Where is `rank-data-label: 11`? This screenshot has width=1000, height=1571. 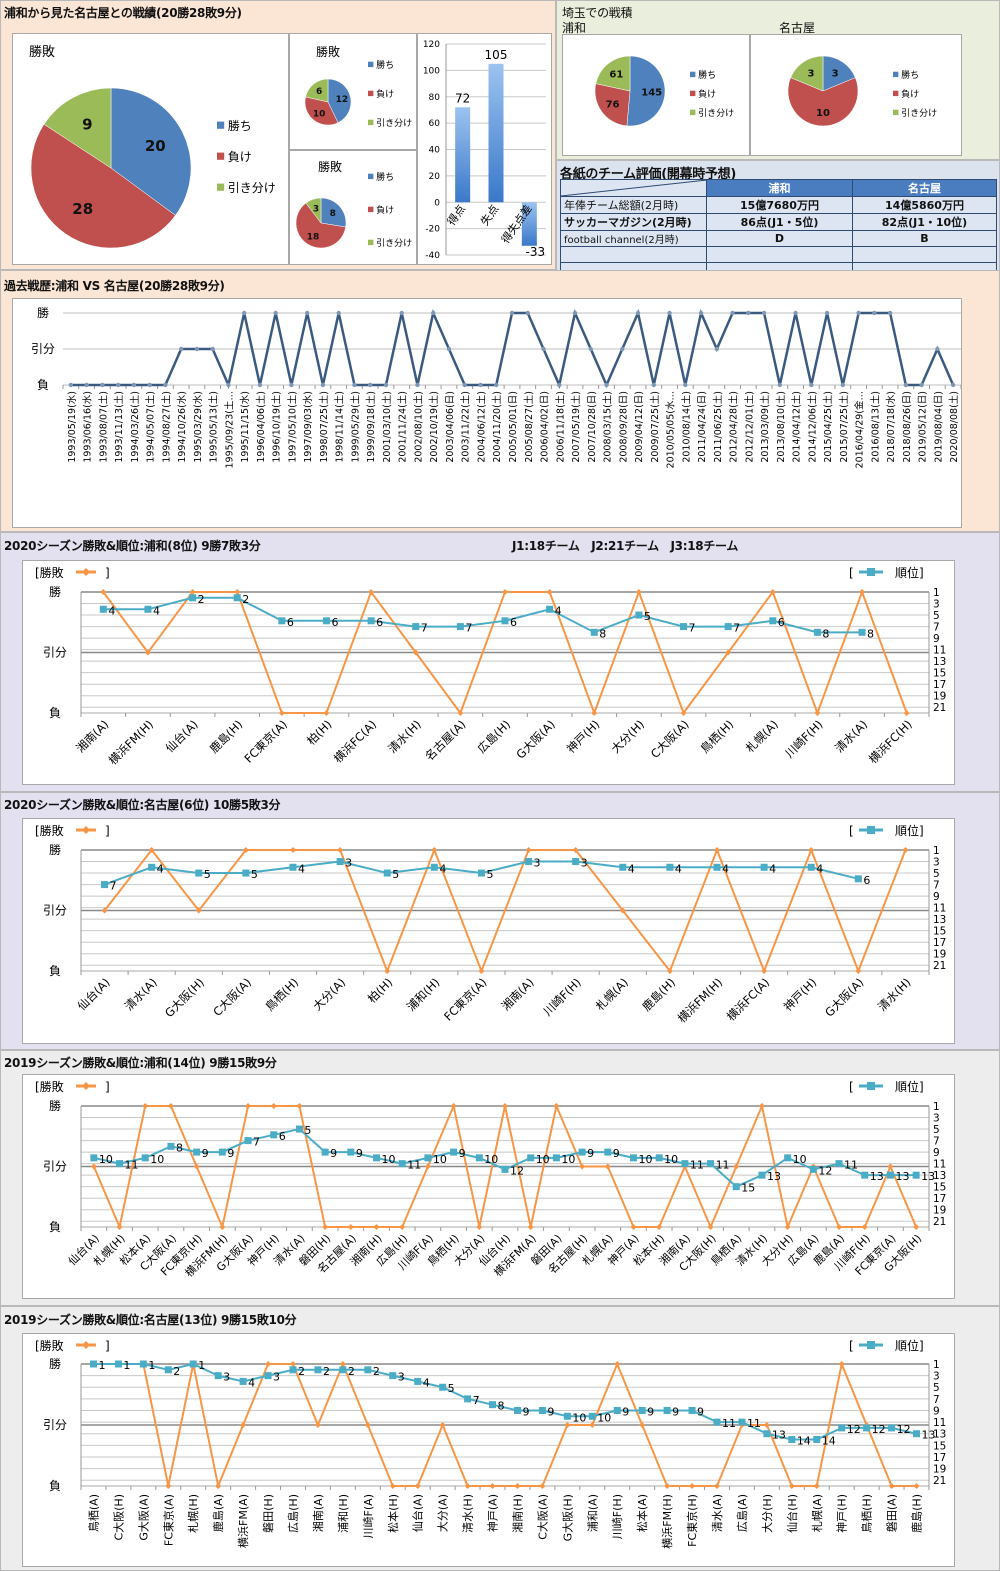
rank-data-label: 11 is located at coordinates (132, 1165).